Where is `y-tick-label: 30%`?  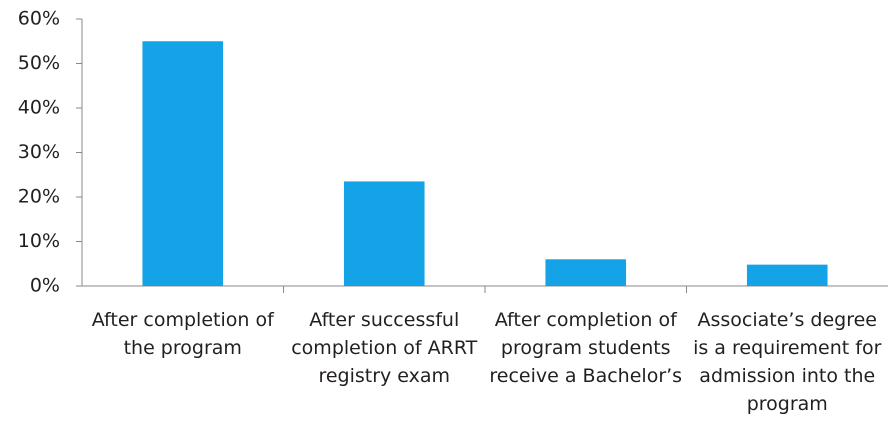
y-tick-label: 30% is located at coordinates (39, 152).